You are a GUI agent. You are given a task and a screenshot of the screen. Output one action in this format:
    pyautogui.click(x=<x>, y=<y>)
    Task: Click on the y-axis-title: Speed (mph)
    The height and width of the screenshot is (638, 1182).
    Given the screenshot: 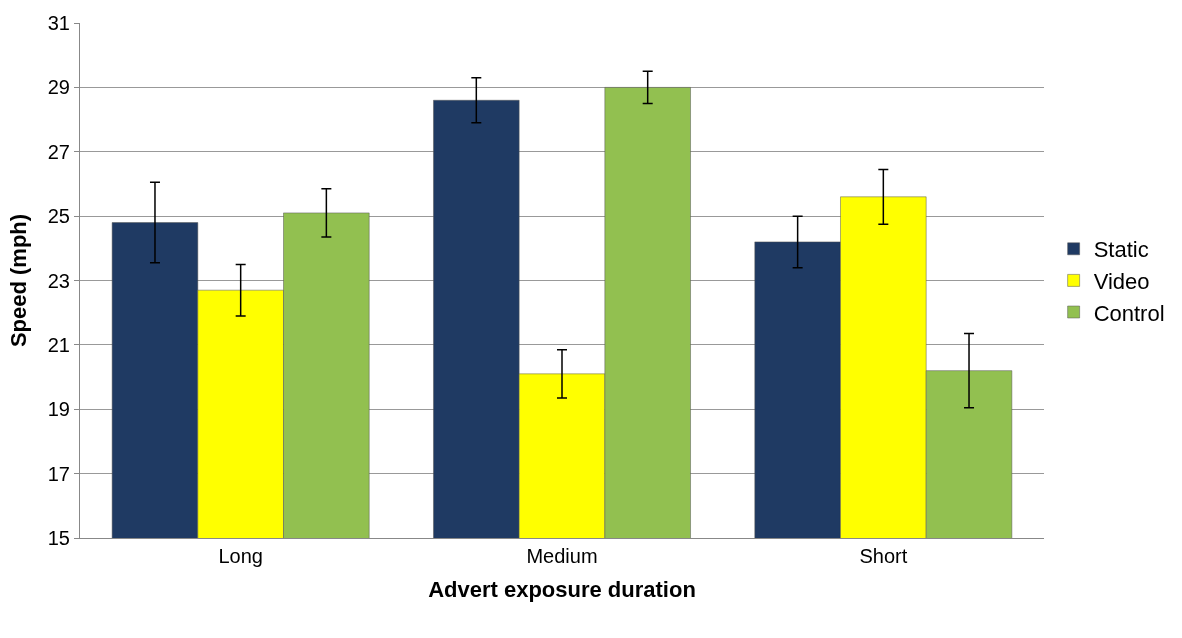 What is the action you would take?
    pyautogui.click(x=18, y=280)
    